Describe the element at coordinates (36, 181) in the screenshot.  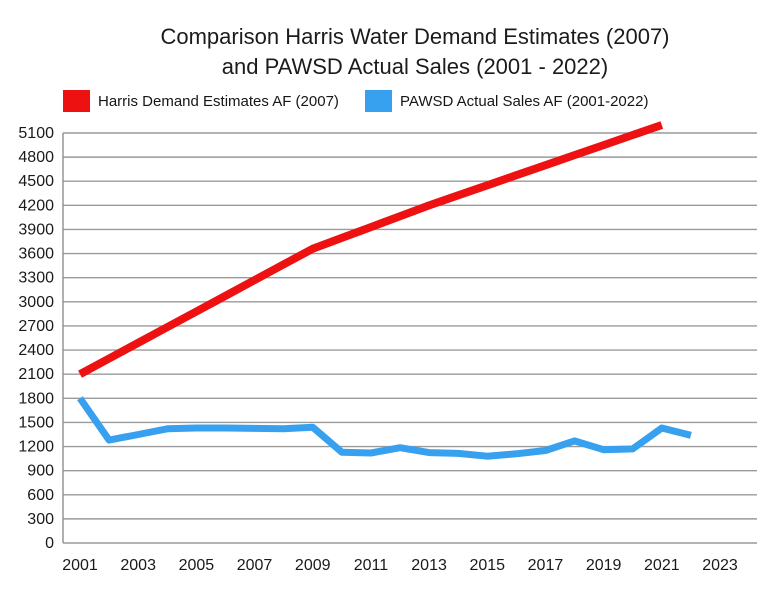
I see `y-axis-tick-label: 4500` at that location.